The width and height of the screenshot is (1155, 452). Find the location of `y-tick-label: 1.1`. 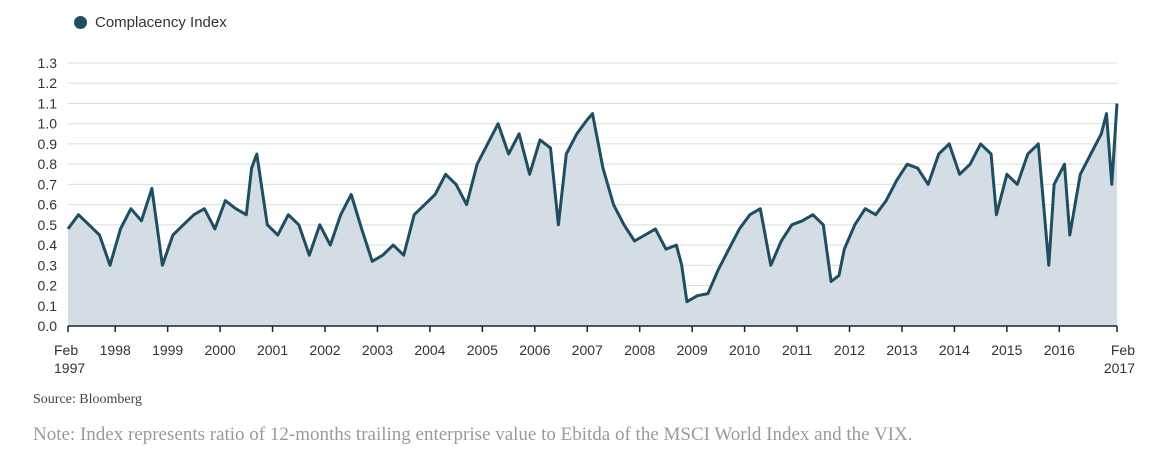

y-tick-label: 1.1 is located at coordinates (48, 103).